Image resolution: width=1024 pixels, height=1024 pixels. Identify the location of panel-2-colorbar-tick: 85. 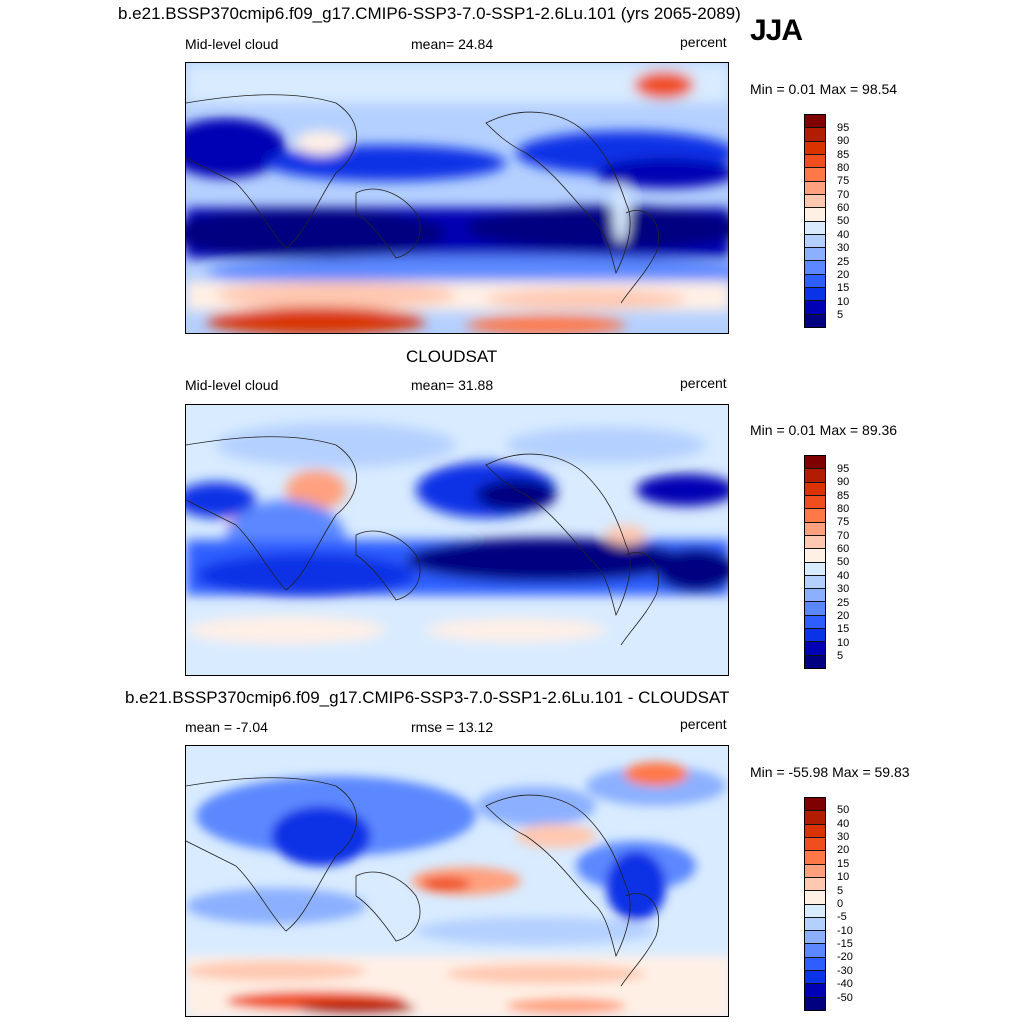
(843, 496).